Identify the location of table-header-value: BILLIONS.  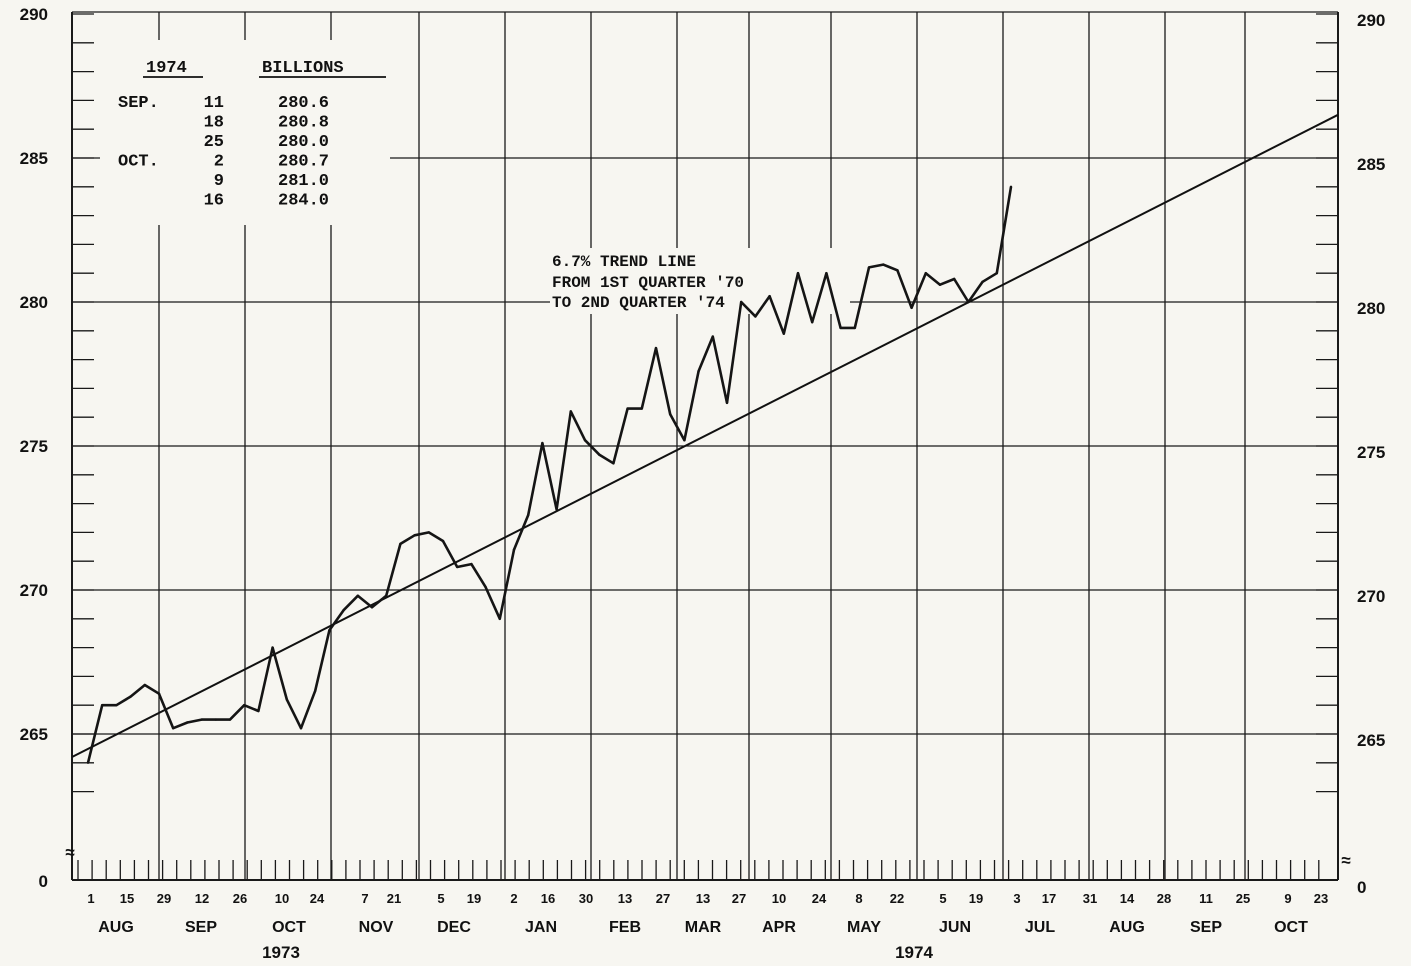
(303, 68).